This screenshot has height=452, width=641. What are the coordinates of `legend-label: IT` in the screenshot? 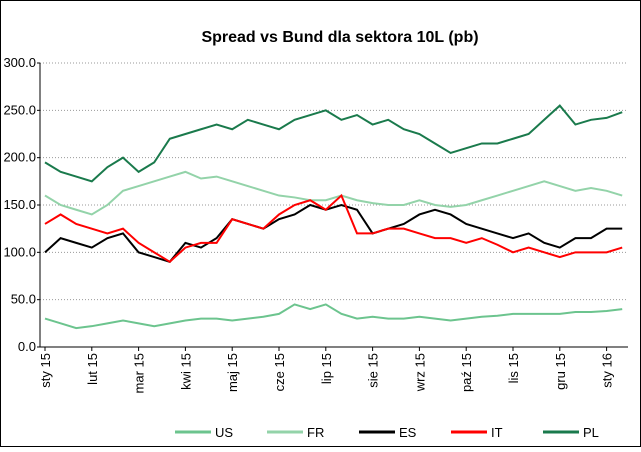 It's located at (497, 432).